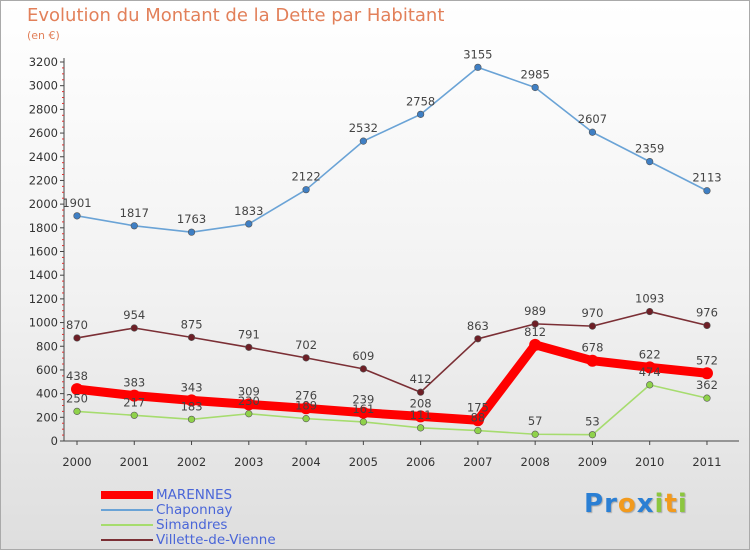 This screenshot has width=750, height=550. Describe the element at coordinates (43, 35) in the screenshot. I see `chart-subtitle: (en €)` at that location.